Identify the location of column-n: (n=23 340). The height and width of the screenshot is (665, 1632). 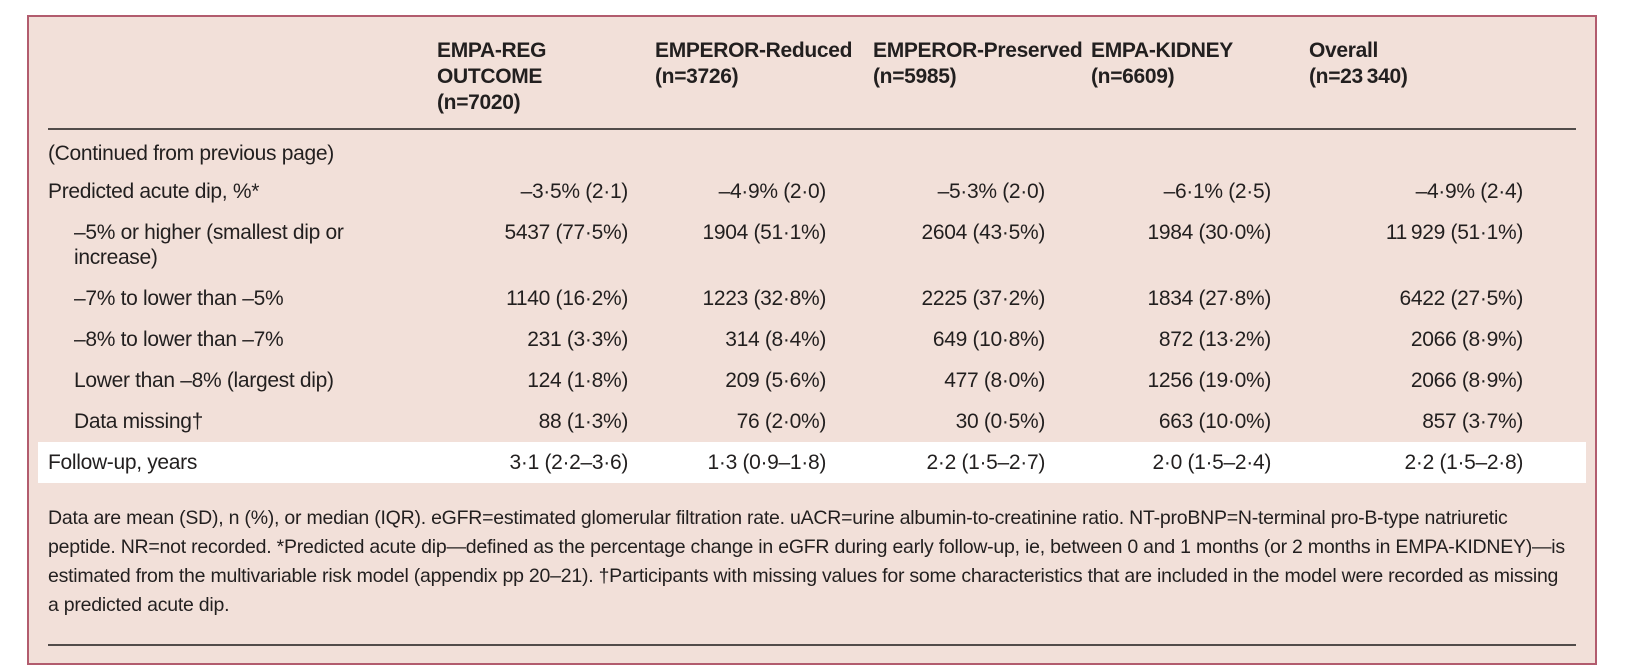
(1358, 76).